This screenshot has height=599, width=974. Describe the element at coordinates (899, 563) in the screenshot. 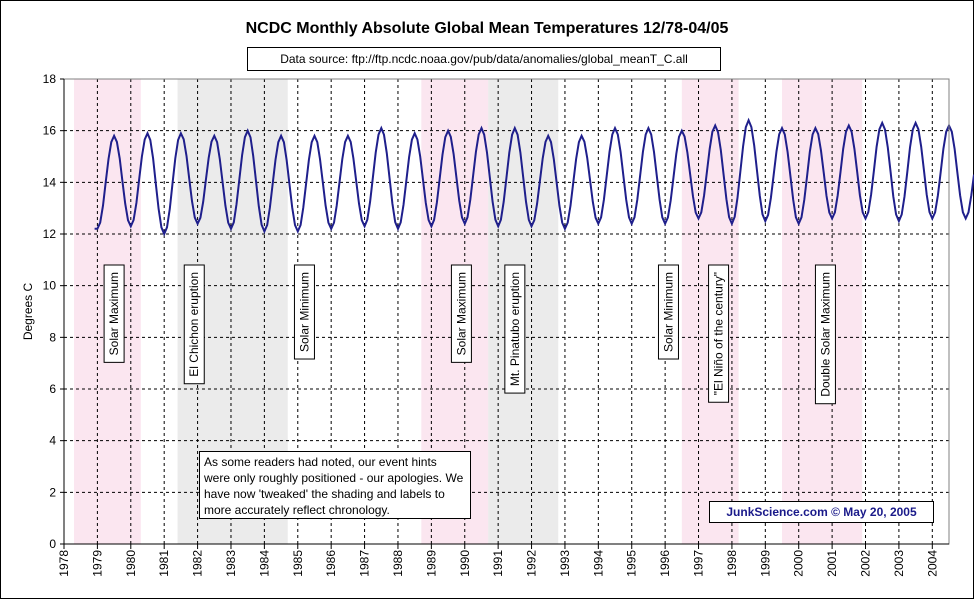

I see `x-tick-label: 2003` at that location.